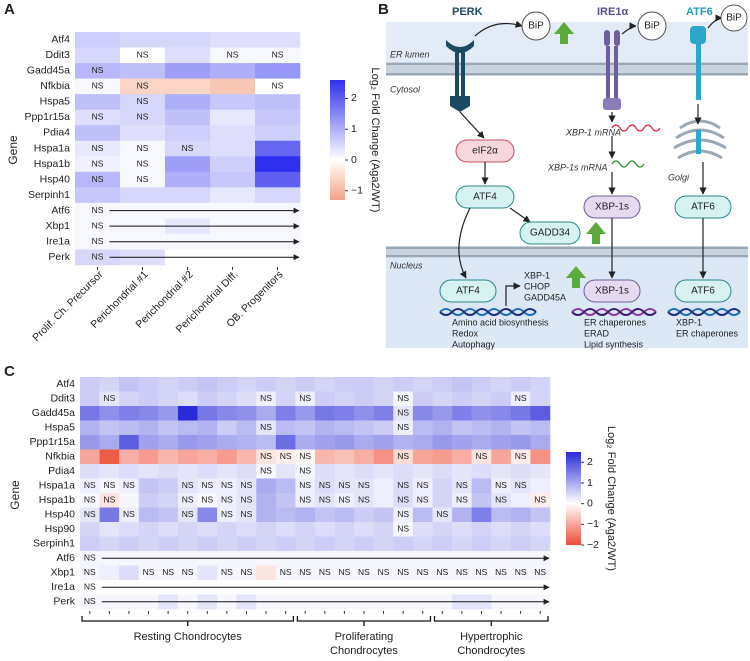 The image size is (750, 661). I want to click on ire1-receptor, so click(608, 73).